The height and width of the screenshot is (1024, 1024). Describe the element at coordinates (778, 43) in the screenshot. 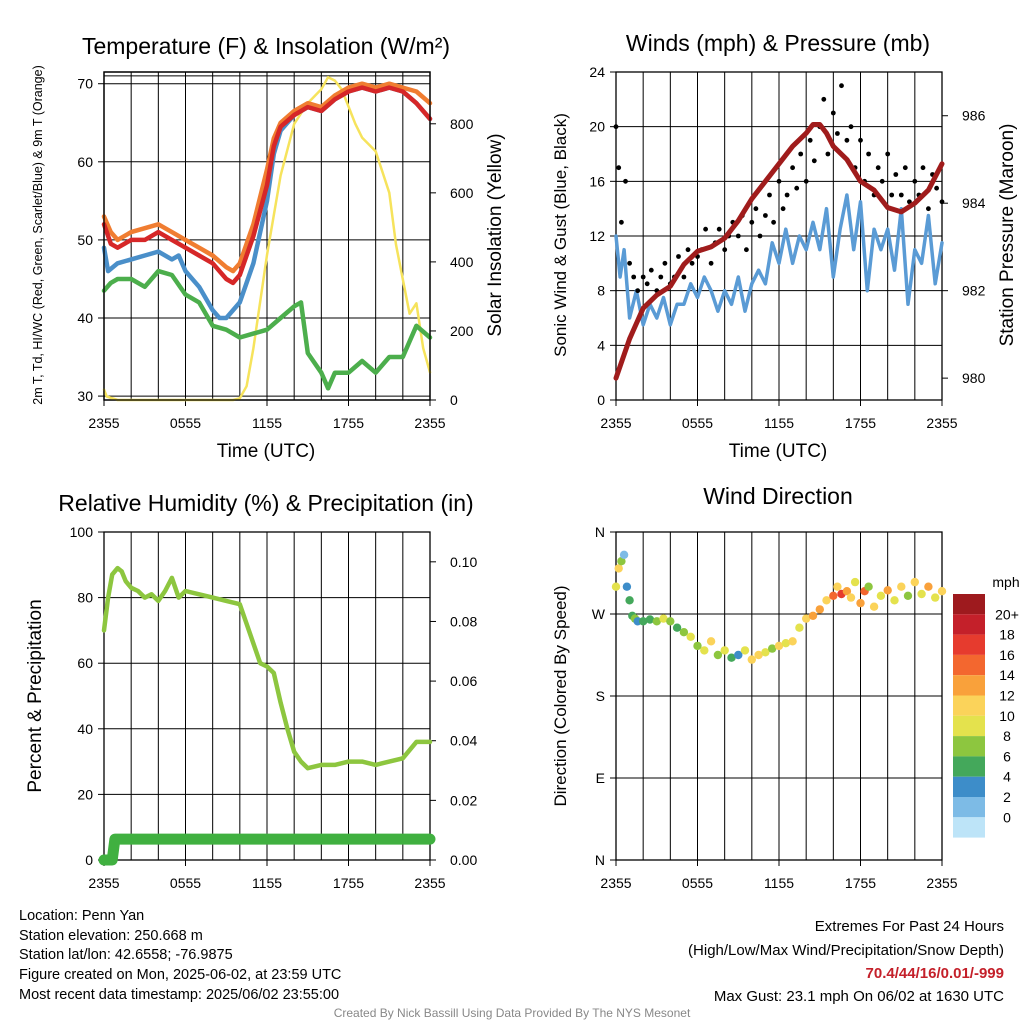

I see `wind-title: Winds (mph) & Pressure (mb)` at that location.